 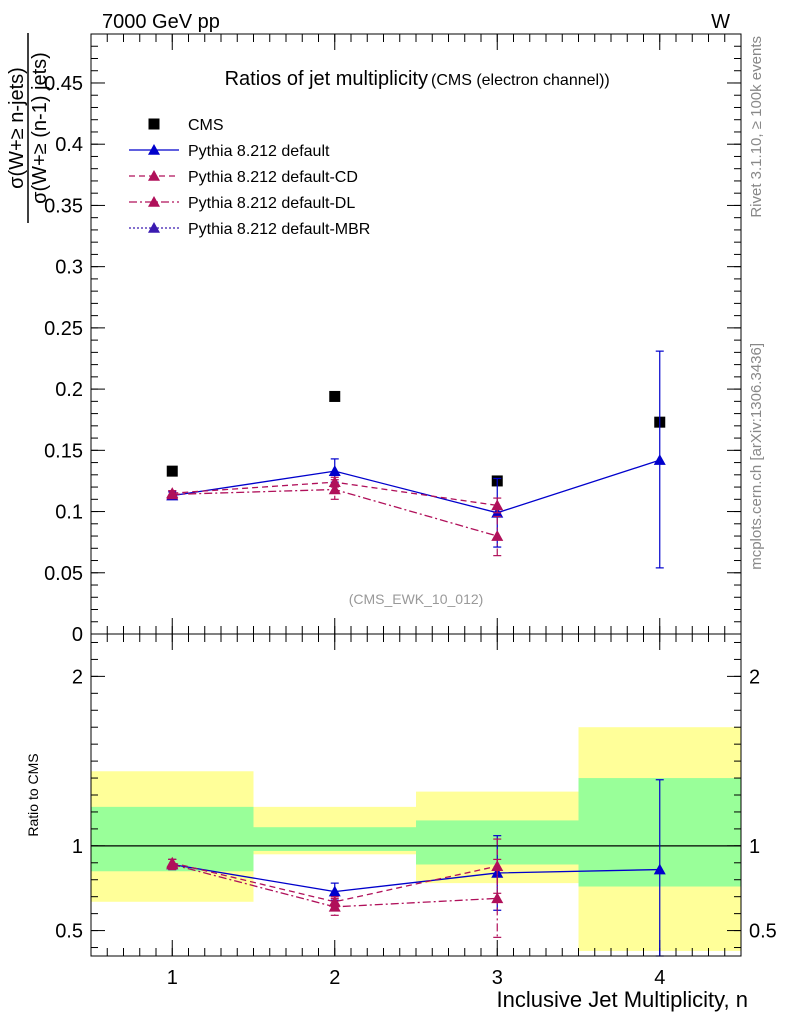 I want to click on main-ytick-label: 0.05, so click(x=63, y=574).